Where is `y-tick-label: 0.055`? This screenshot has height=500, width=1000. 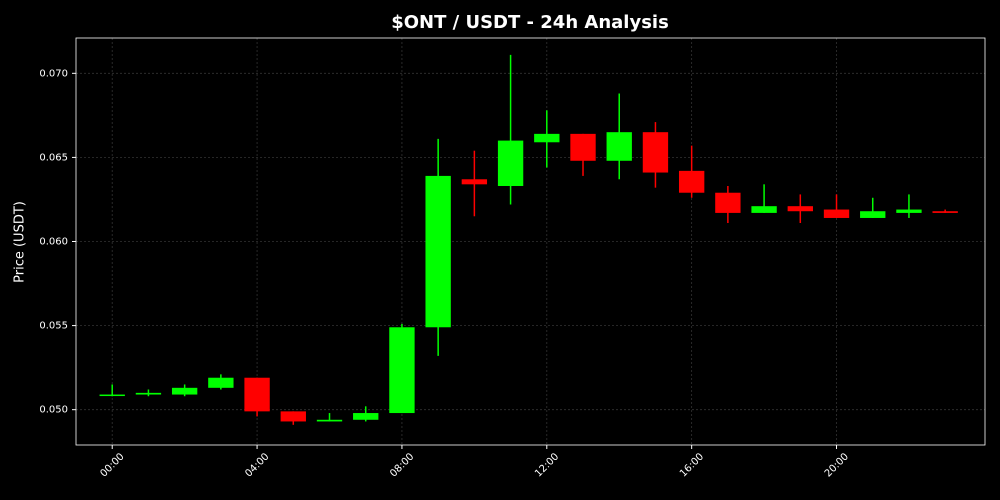 y-tick-label: 0.055 is located at coordinates (53, 326).